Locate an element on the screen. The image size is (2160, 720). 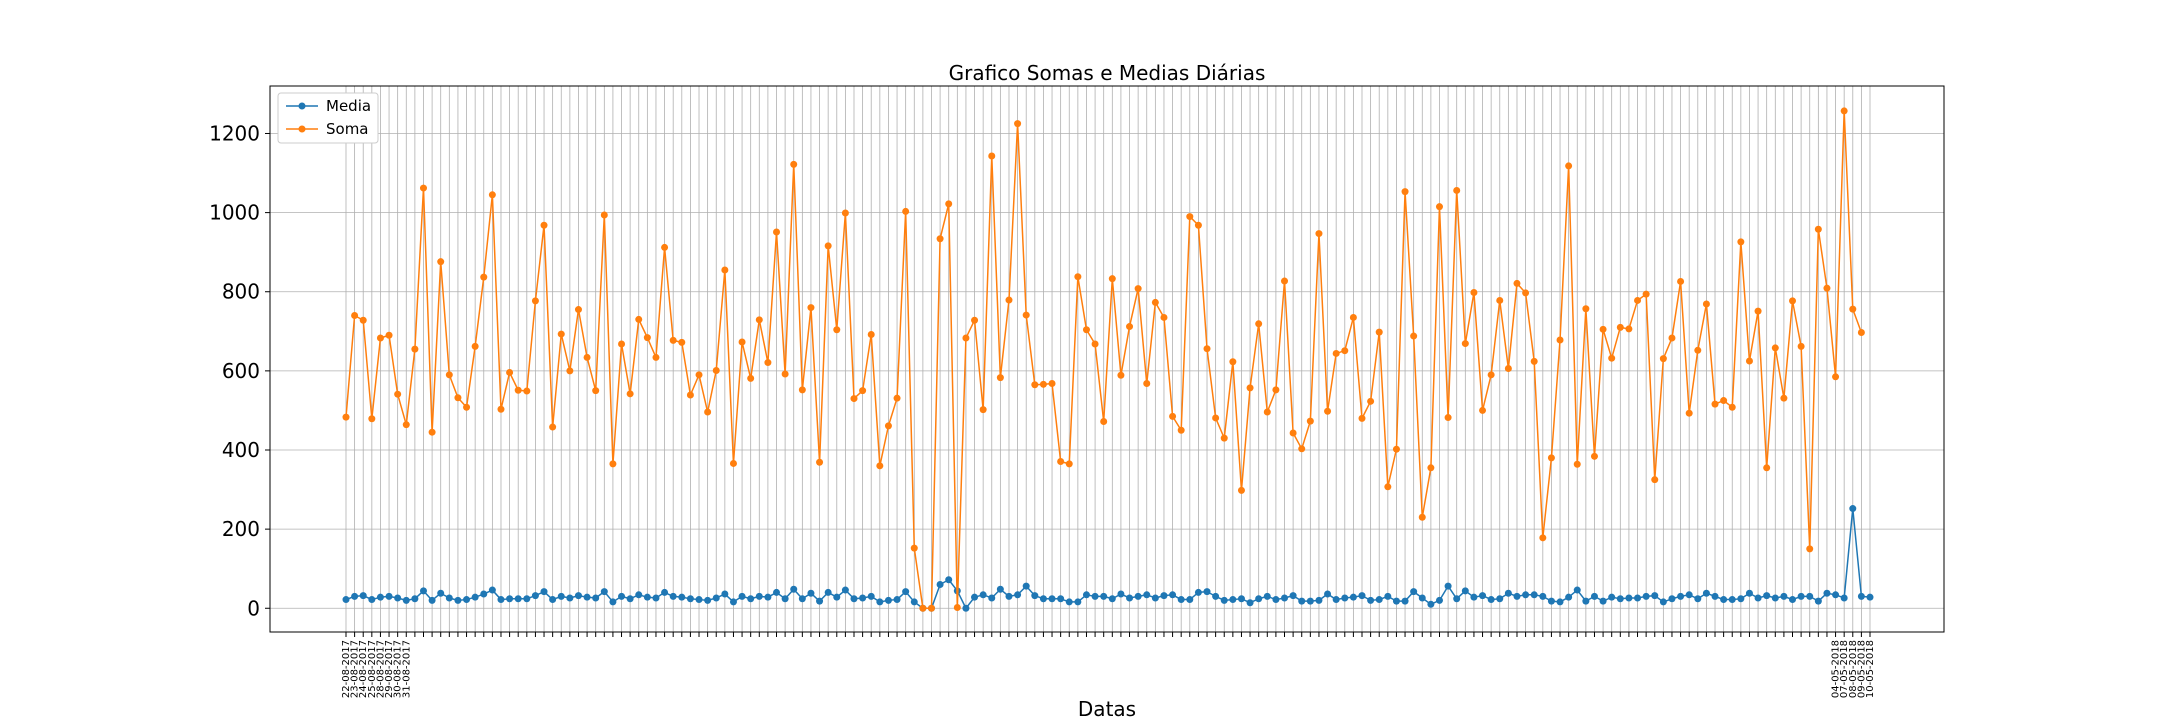
x-tick-label: 31-08-2017 is located at coordinates (406, 669).